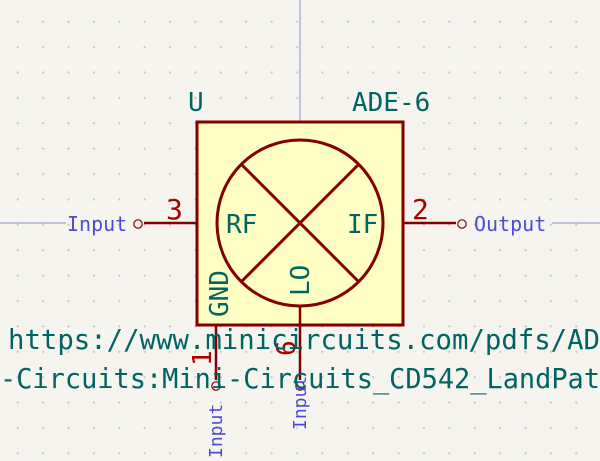 The image size is (600, 461). Describe the element at coordinates (301, 280) in the screenshot. I see `pin-lo-name: LO` at that location.